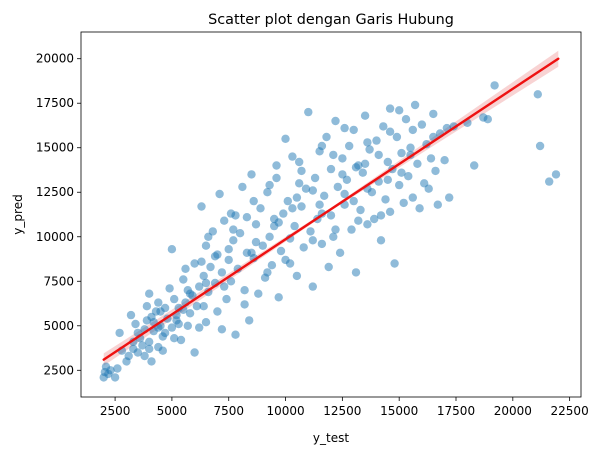  Describe the element at coordinates (55, 192) in the screenshot. I see `y-tick-label: 12500` at that location.